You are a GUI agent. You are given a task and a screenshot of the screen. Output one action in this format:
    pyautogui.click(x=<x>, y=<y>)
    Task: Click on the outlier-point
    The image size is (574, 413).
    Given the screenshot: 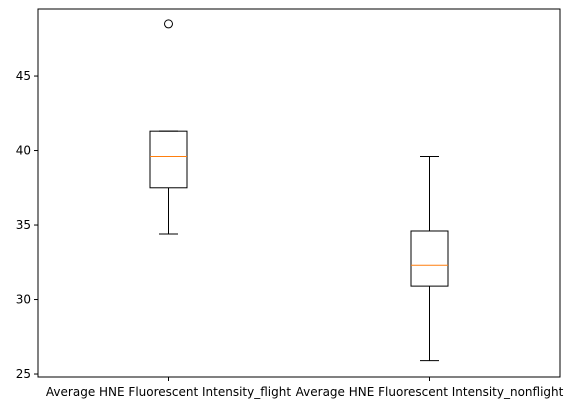 What is the action you would take?
    pyautogui.click(x=168, y=24)
    